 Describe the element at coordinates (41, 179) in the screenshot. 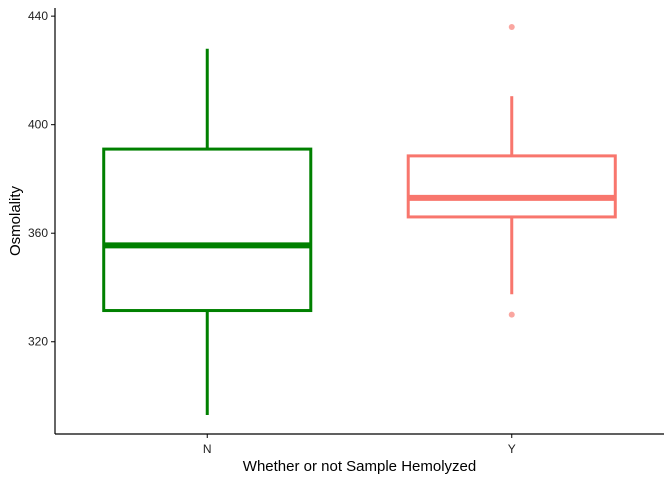

I see `y-axis-ticks: 320 360 400 440` at that location.